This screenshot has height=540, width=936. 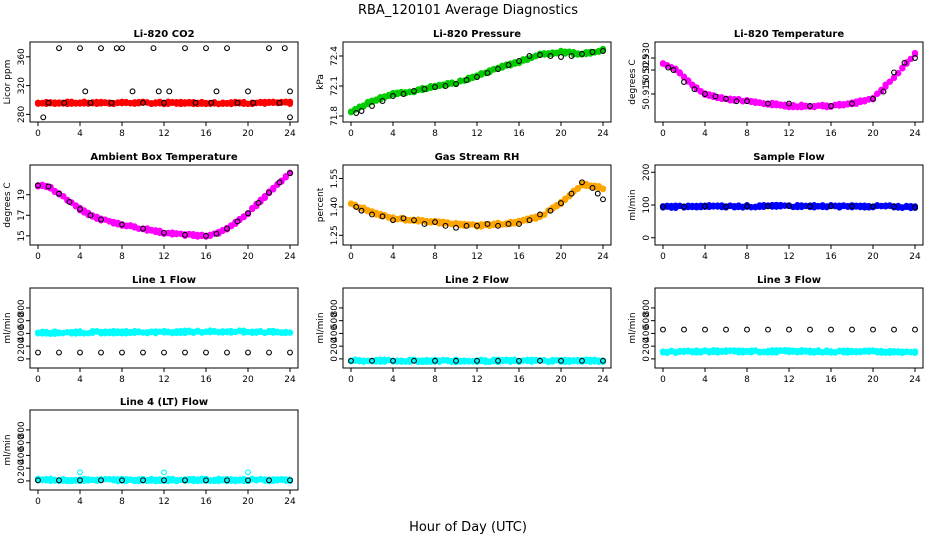 What do you see at coordinates (335, 207) in the screenshot?
I see `y-tick-label: 1.40` at bounding box center [335, 207].